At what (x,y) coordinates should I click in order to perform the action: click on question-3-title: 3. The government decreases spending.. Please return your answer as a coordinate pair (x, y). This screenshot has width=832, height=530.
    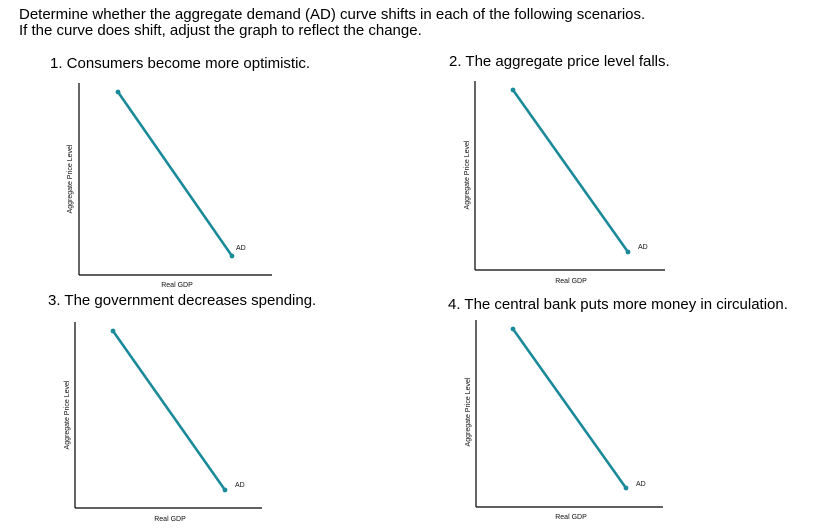
    Looking at the image, I should click on (182, 300).